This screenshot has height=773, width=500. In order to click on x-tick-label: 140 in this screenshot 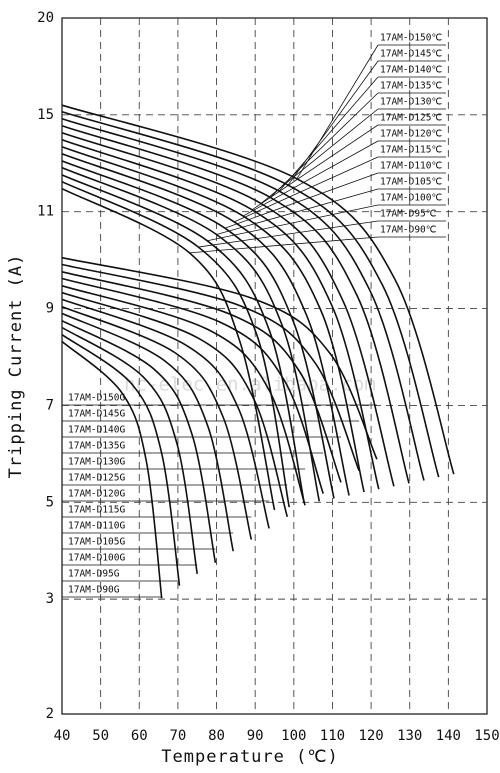, I will do `click(448, 736)`.